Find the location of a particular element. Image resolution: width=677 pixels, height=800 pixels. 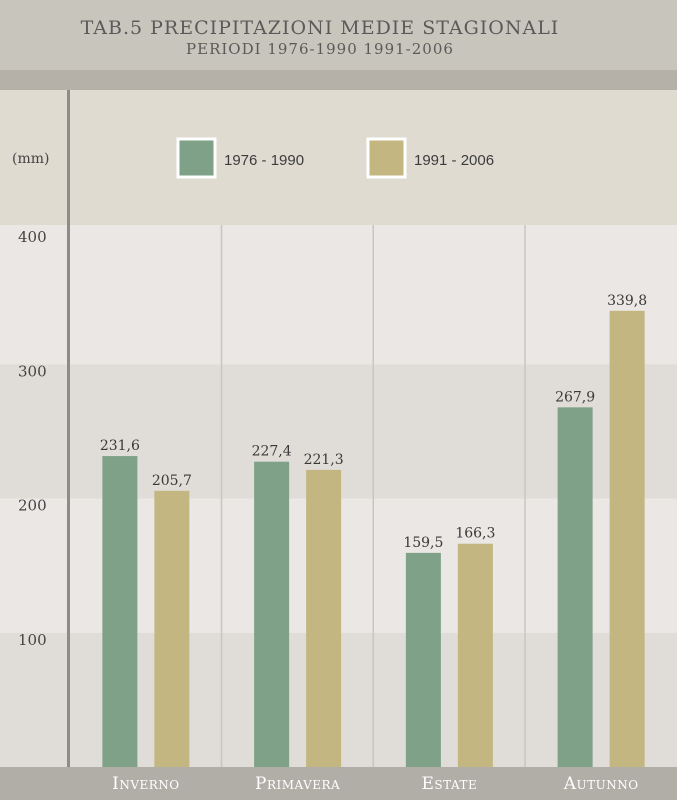

data-label: 227,4 is located at coordinates (272, 452).